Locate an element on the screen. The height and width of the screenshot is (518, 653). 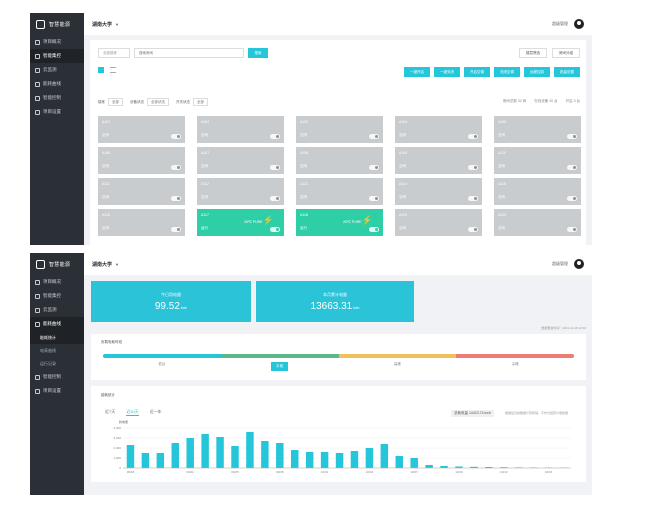
room-card: A112 空闲 is located at coordinates (240, 191).